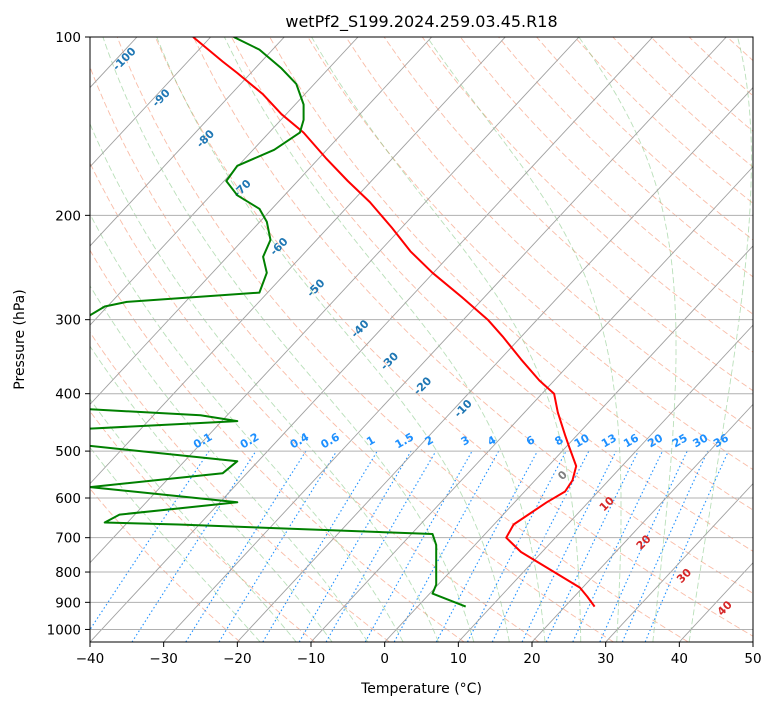 This screenshot has width=775, height=708. What do you see at coordinates (370, 440) in the screenshot?
I see `mixing-ratio-label: 1` at bounding box center [370, 440].